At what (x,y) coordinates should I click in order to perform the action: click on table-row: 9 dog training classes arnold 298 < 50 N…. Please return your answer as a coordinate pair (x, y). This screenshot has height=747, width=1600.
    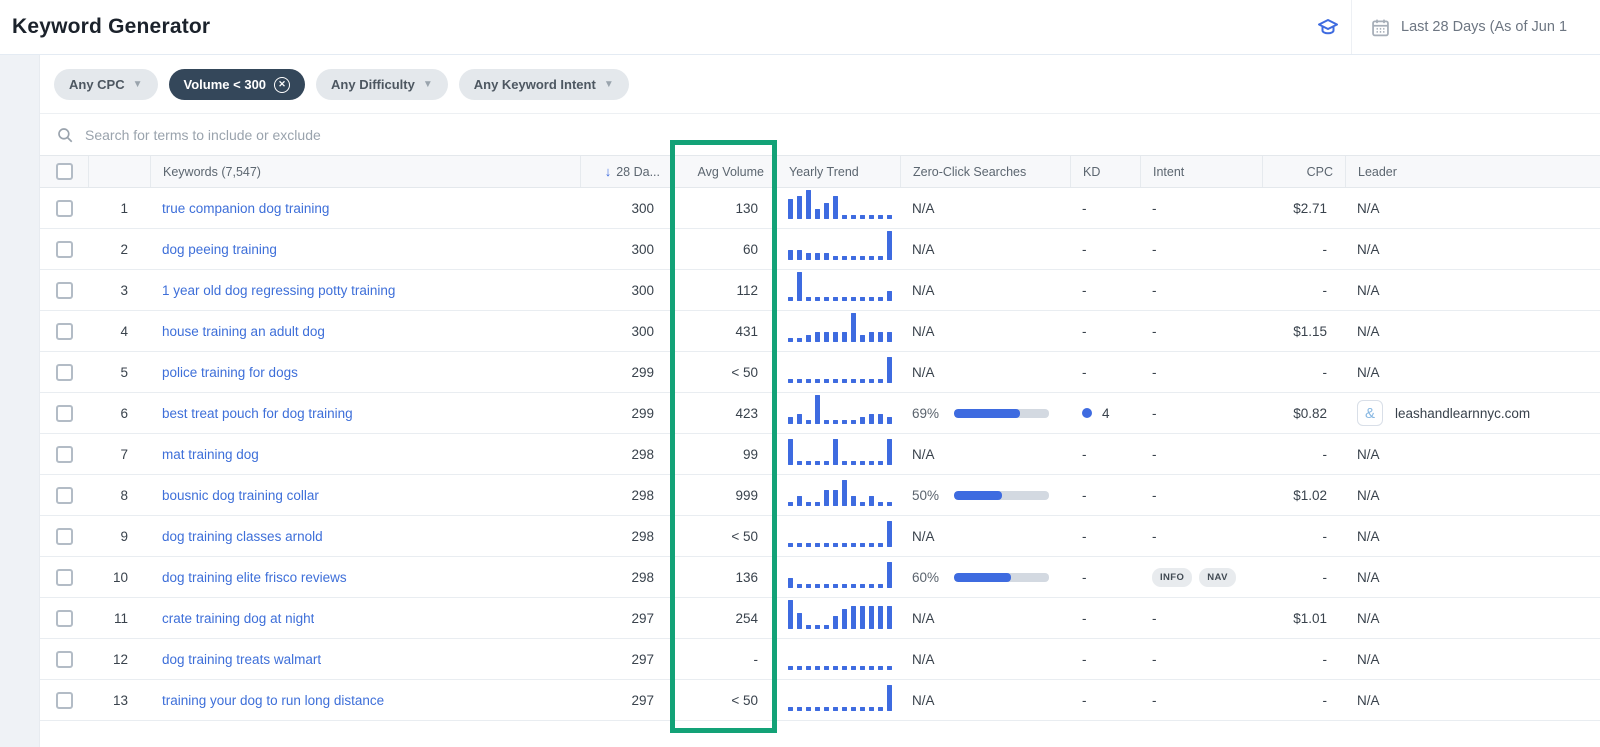
    Looking at the image, I should click on (820, 536).